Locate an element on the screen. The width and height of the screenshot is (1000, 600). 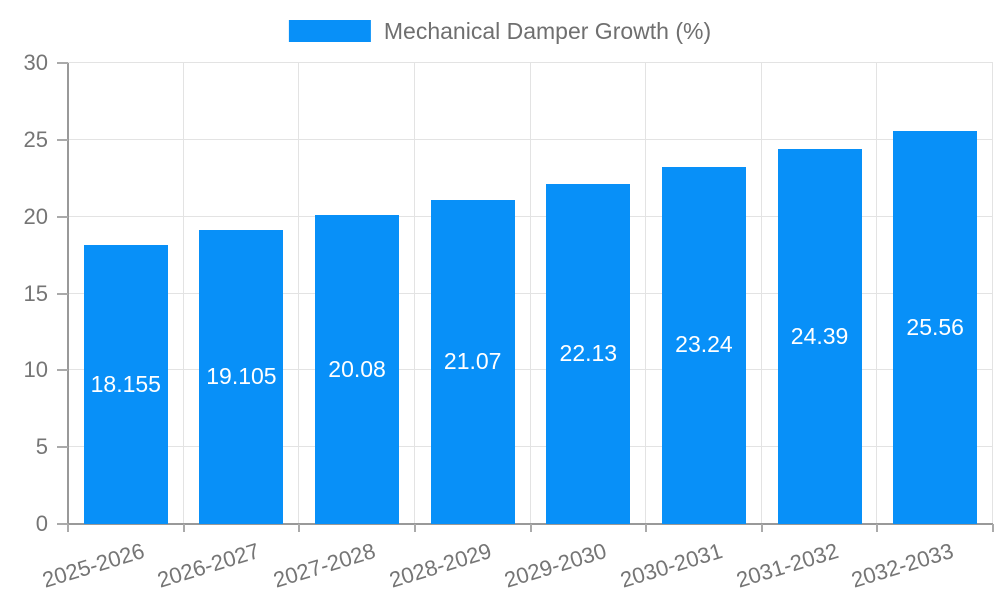
bar-value-label: 18.155 is located at coordinates (125, 383).